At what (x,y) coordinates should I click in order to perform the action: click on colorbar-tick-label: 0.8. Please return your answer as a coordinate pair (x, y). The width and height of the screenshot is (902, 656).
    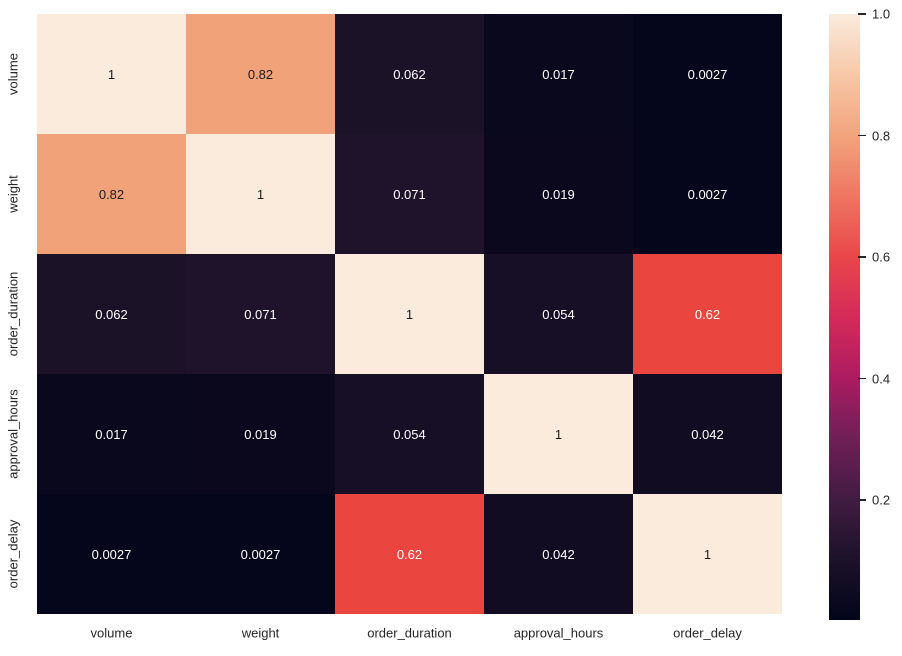
    Looking at the image, I should click on (881, 136).